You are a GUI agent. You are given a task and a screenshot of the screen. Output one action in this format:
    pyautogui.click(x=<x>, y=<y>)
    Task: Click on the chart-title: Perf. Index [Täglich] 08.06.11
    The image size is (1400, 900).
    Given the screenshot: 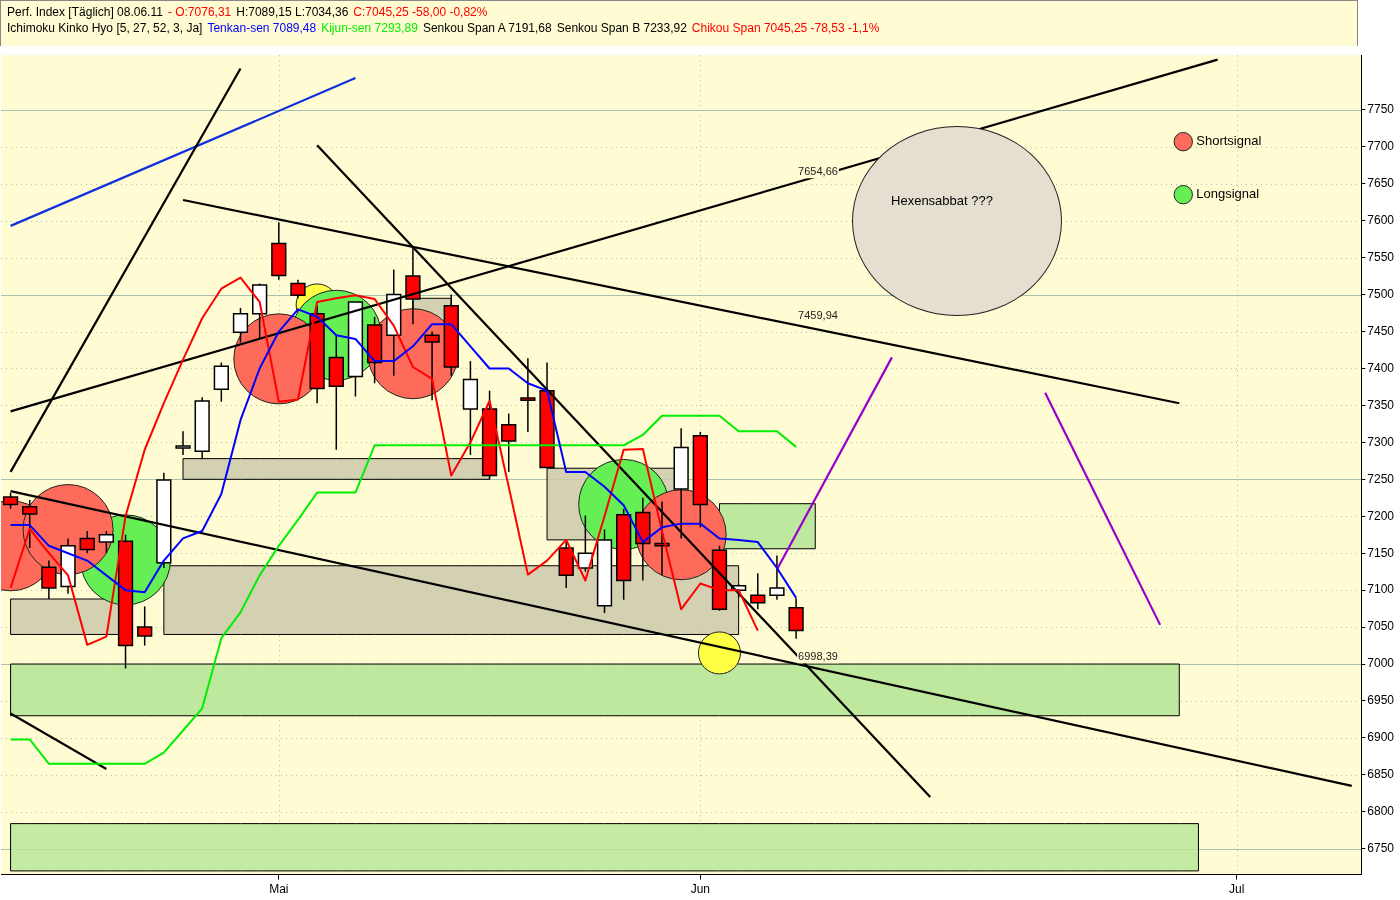 What is the action you would take?
    pyautogui.click(x=85, y=12)
    